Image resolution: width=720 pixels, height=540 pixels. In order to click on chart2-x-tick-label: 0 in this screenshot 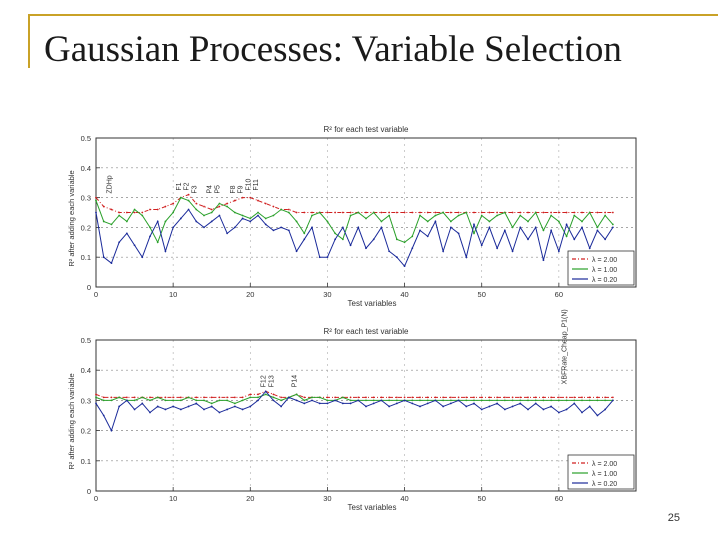, I will do `click(96, 498)`.